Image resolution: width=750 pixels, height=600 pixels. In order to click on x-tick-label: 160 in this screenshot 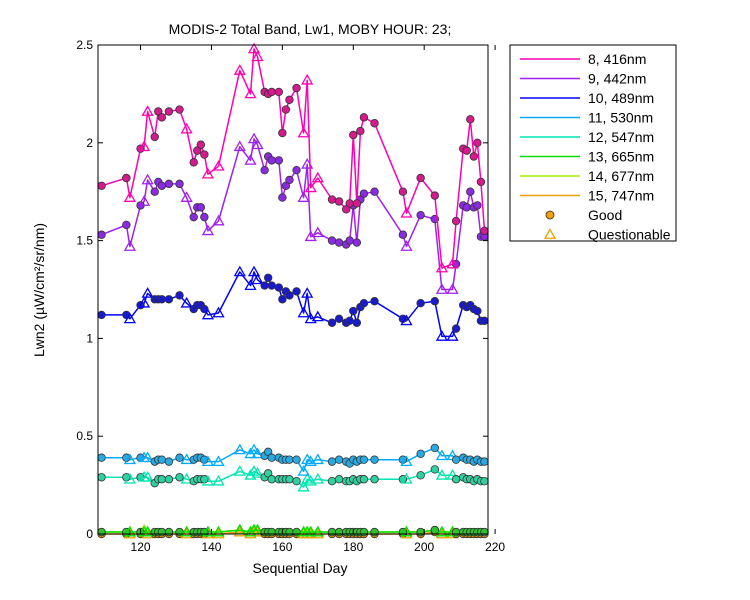, I will do `click(282, 547)`.